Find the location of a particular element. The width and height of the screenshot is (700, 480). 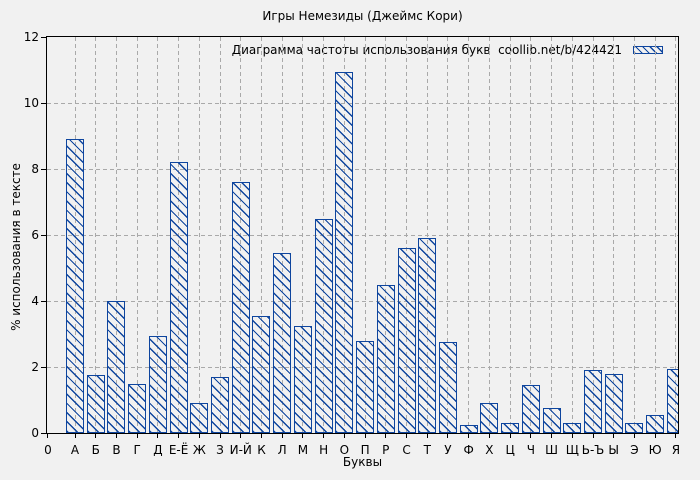

x-tick-label: К is located at coordinates (261, 450).